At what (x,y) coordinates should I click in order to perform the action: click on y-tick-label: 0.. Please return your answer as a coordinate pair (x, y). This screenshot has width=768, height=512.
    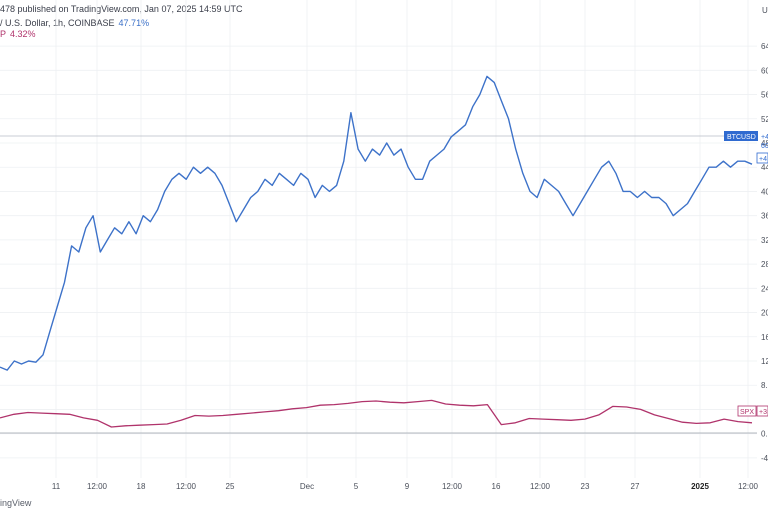
    Looking at the image, I should click on (764, 434).